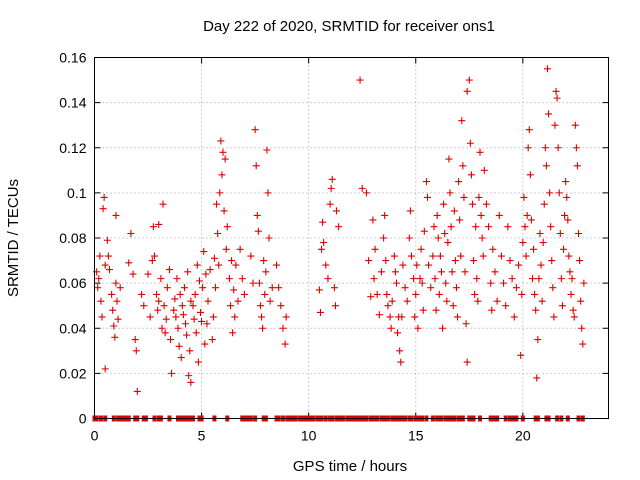 The height and width of the screenshot is (480, 640). I want to click on x-tick-label: 20, so click(523, 436).